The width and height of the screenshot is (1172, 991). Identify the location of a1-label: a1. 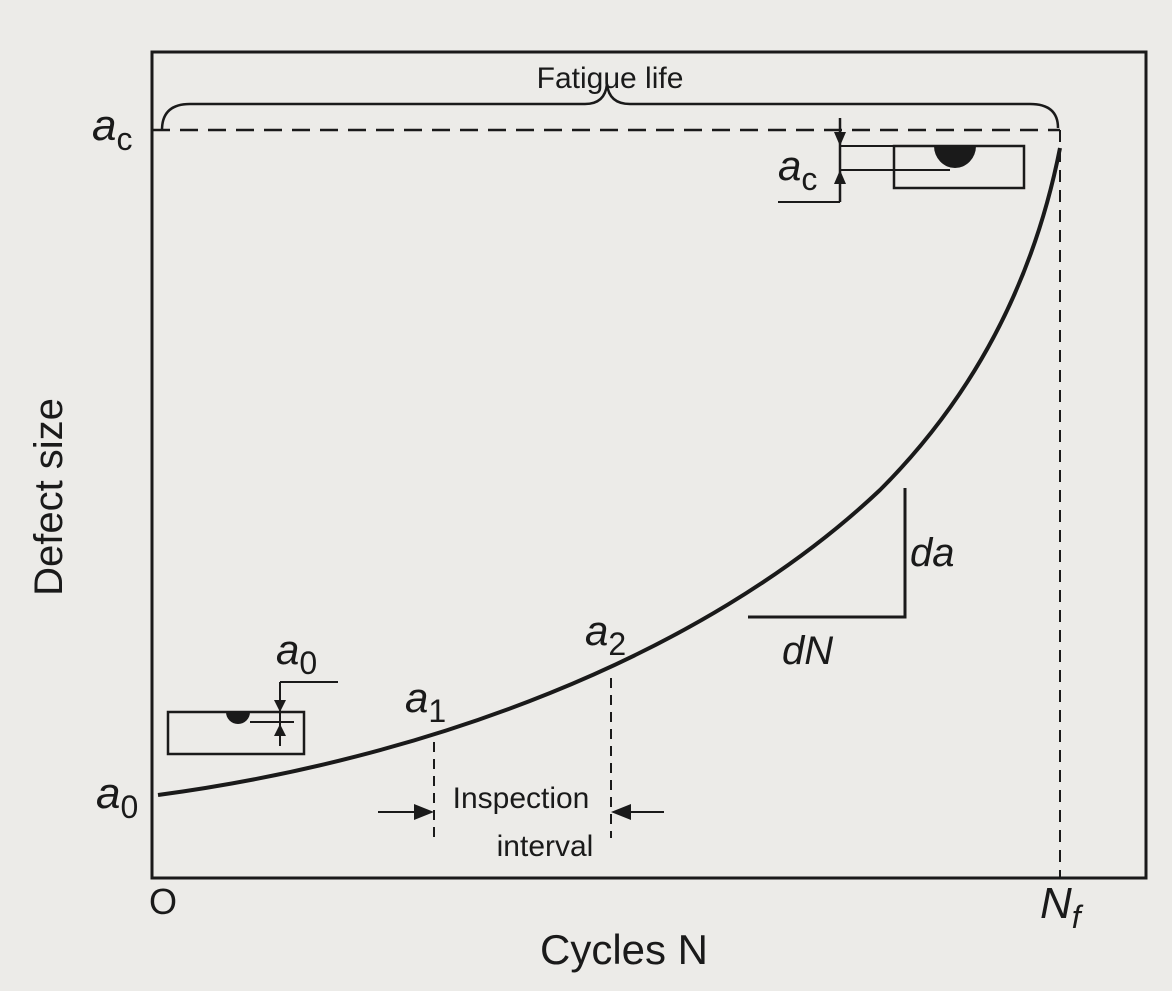
(425, 701).